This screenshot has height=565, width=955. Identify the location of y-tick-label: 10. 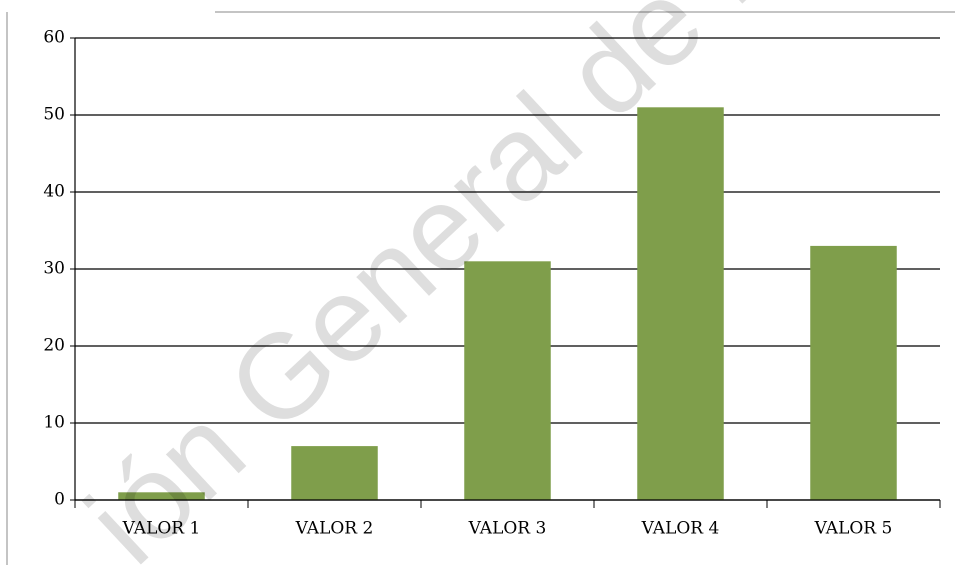
(54, 423).